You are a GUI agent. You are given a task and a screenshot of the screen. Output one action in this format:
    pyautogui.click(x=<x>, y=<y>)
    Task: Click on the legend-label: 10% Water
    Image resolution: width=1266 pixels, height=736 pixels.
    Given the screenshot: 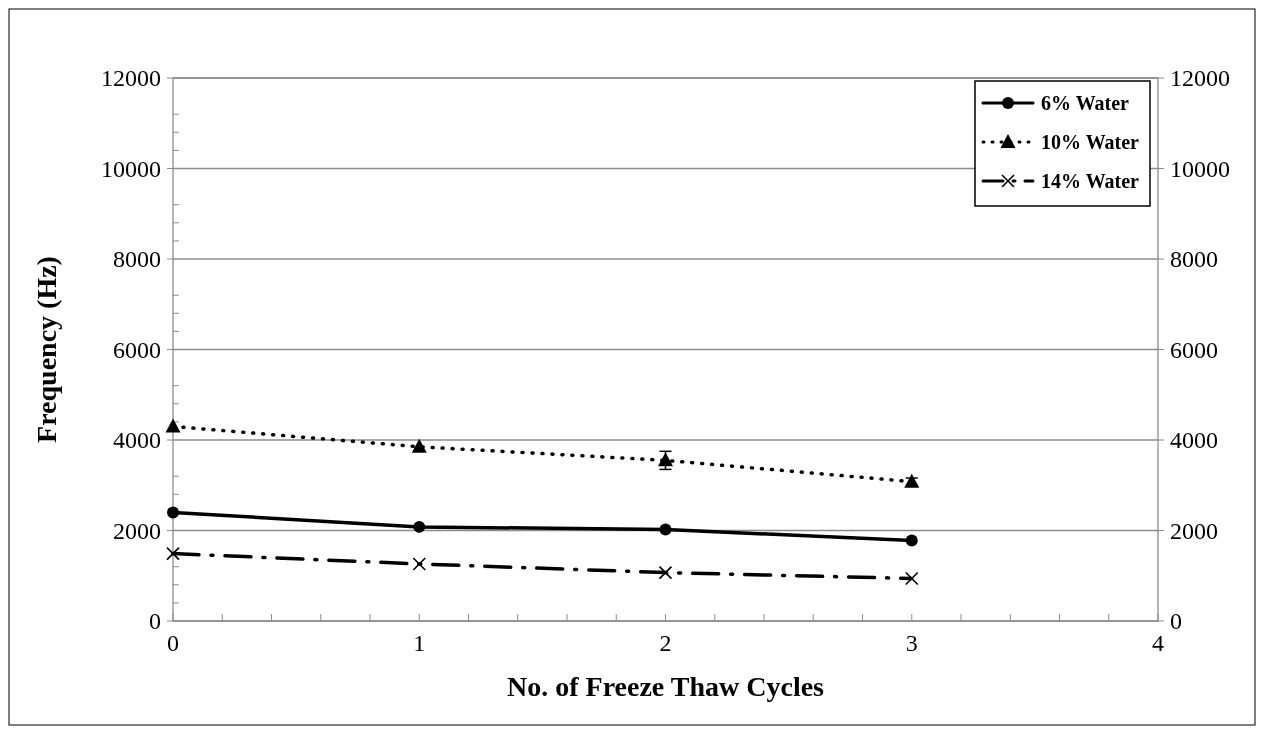 What is the action you would take?
    pyautogui.click(x=1090, y=142)
    